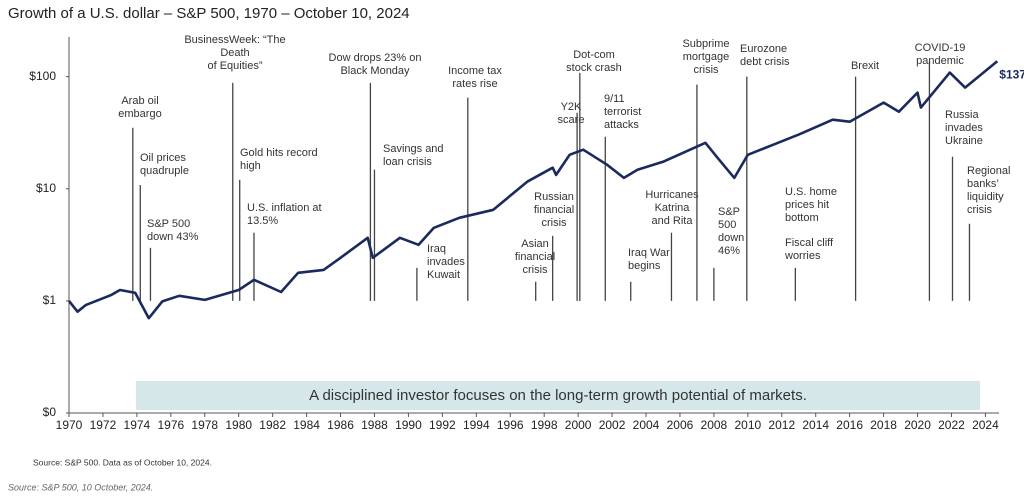  Describe the element at coordinates (50, 300) in the screenshot. I see `y-tick-label: $1` at that location.